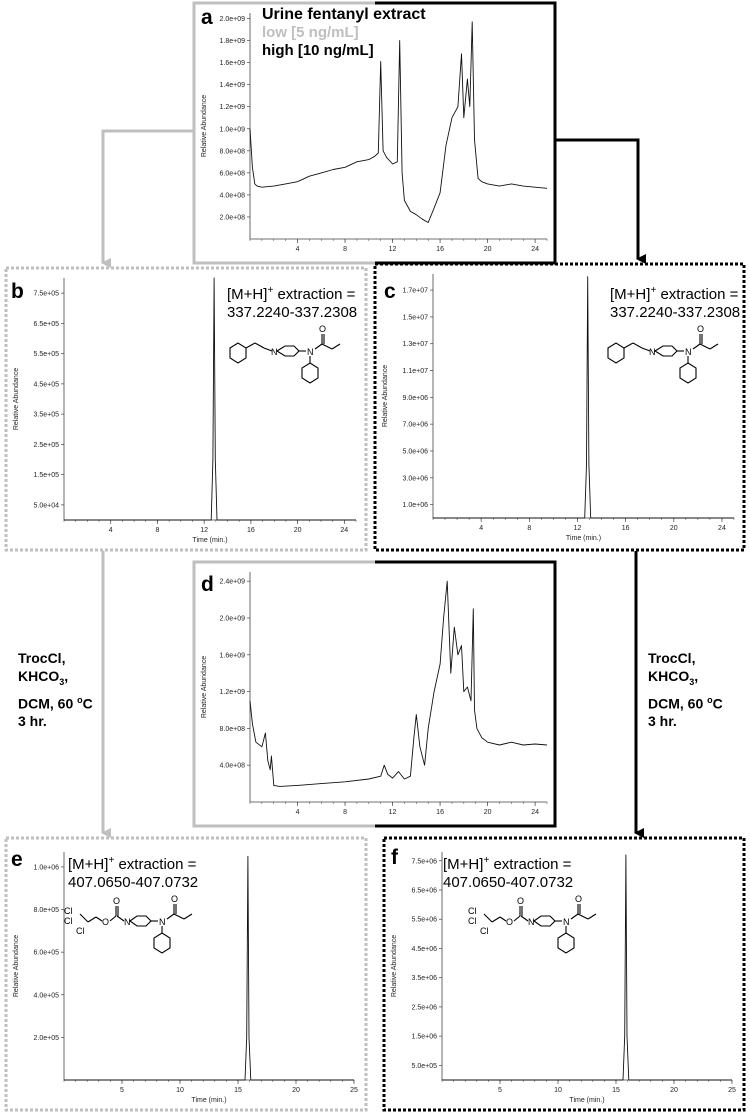  What do you see at coordinates (209, 968) in the screenshot?
I see `series-line-e` at bounding box center [209, 968].